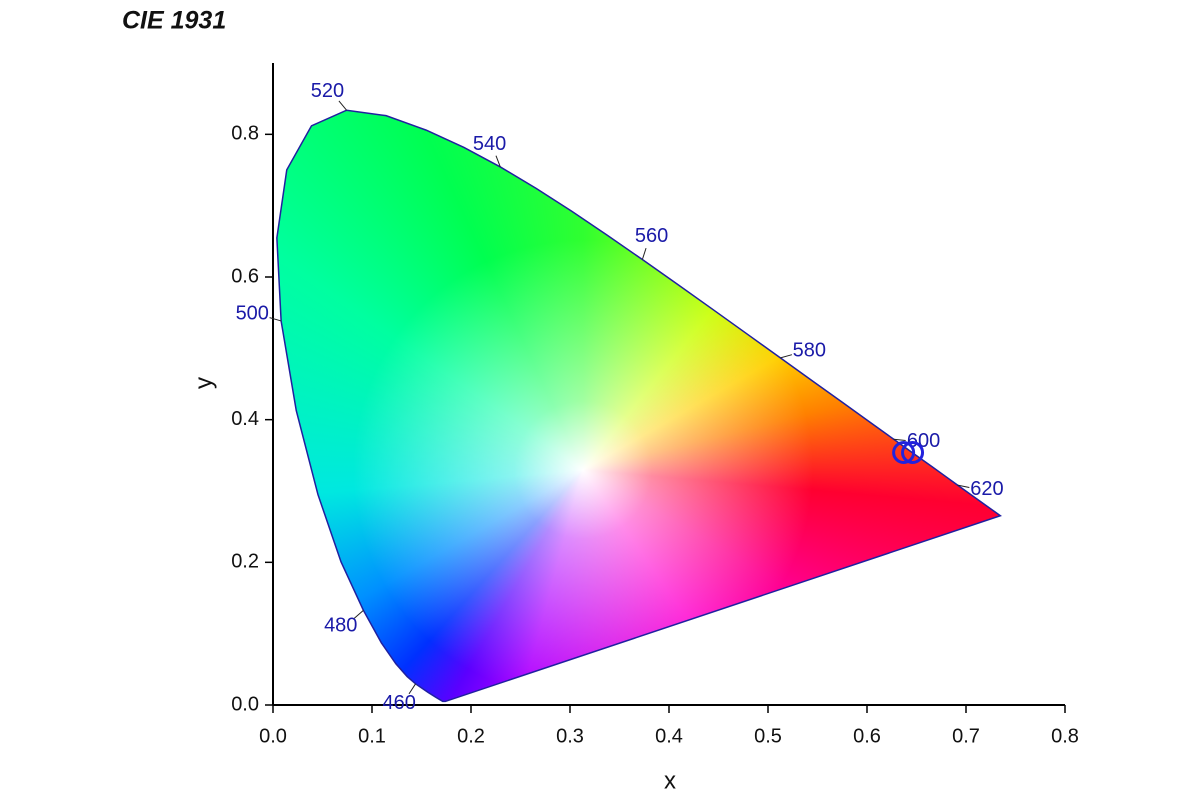 Image resolution: width=1200 pixels, height=800 pixels. I want to click on x-tick-label: 0.7, so click(966, 736).